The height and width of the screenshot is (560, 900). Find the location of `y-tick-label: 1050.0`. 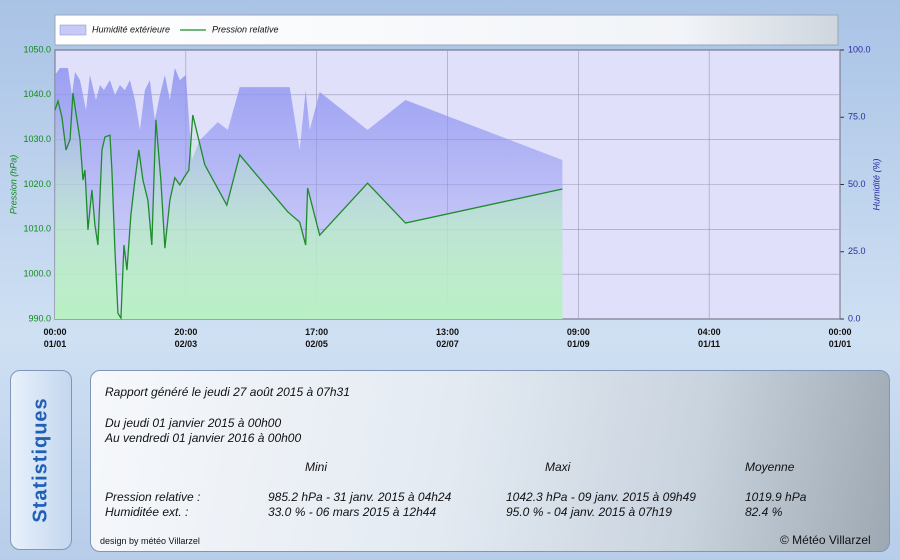

y-tick-label: 1050.0 is located at coordinates (37, 49).